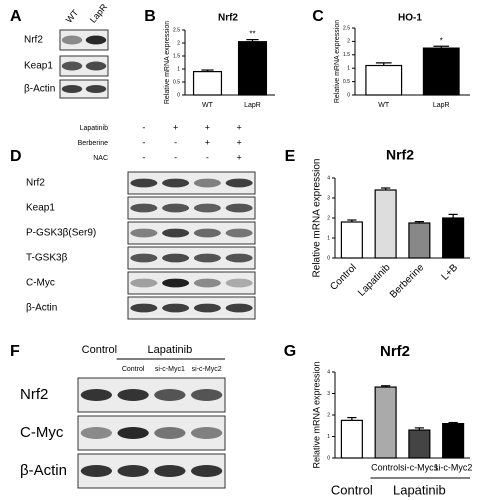 This screenshot has height=500, width=484. Describe the element at coordinates (407, 281) in the screenshot. I see `x-tick-label: Berberine` at that location.